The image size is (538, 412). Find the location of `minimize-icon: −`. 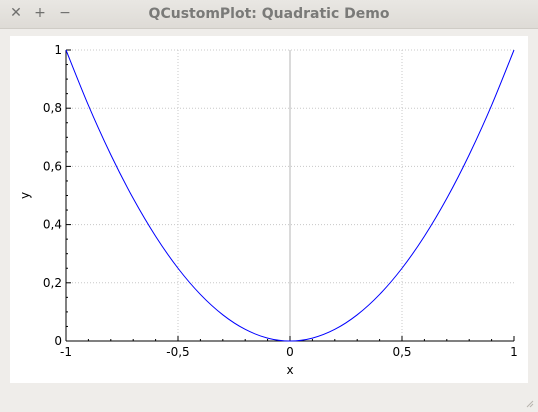

minimize-icon: − is located at coordinates (65, 13).